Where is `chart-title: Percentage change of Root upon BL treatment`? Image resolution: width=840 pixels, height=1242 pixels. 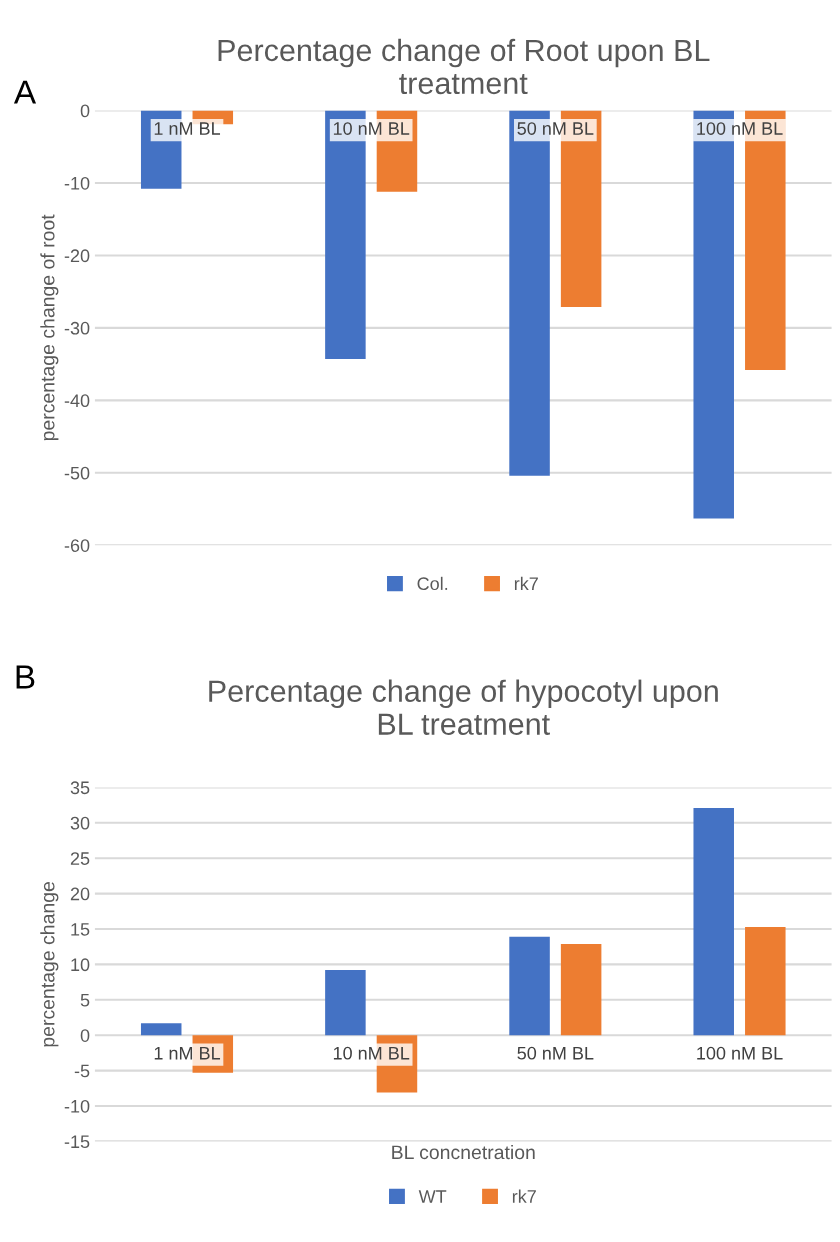
chart-title: Percentage change of Root upon BL treatment is located at coordinates (464, 66).